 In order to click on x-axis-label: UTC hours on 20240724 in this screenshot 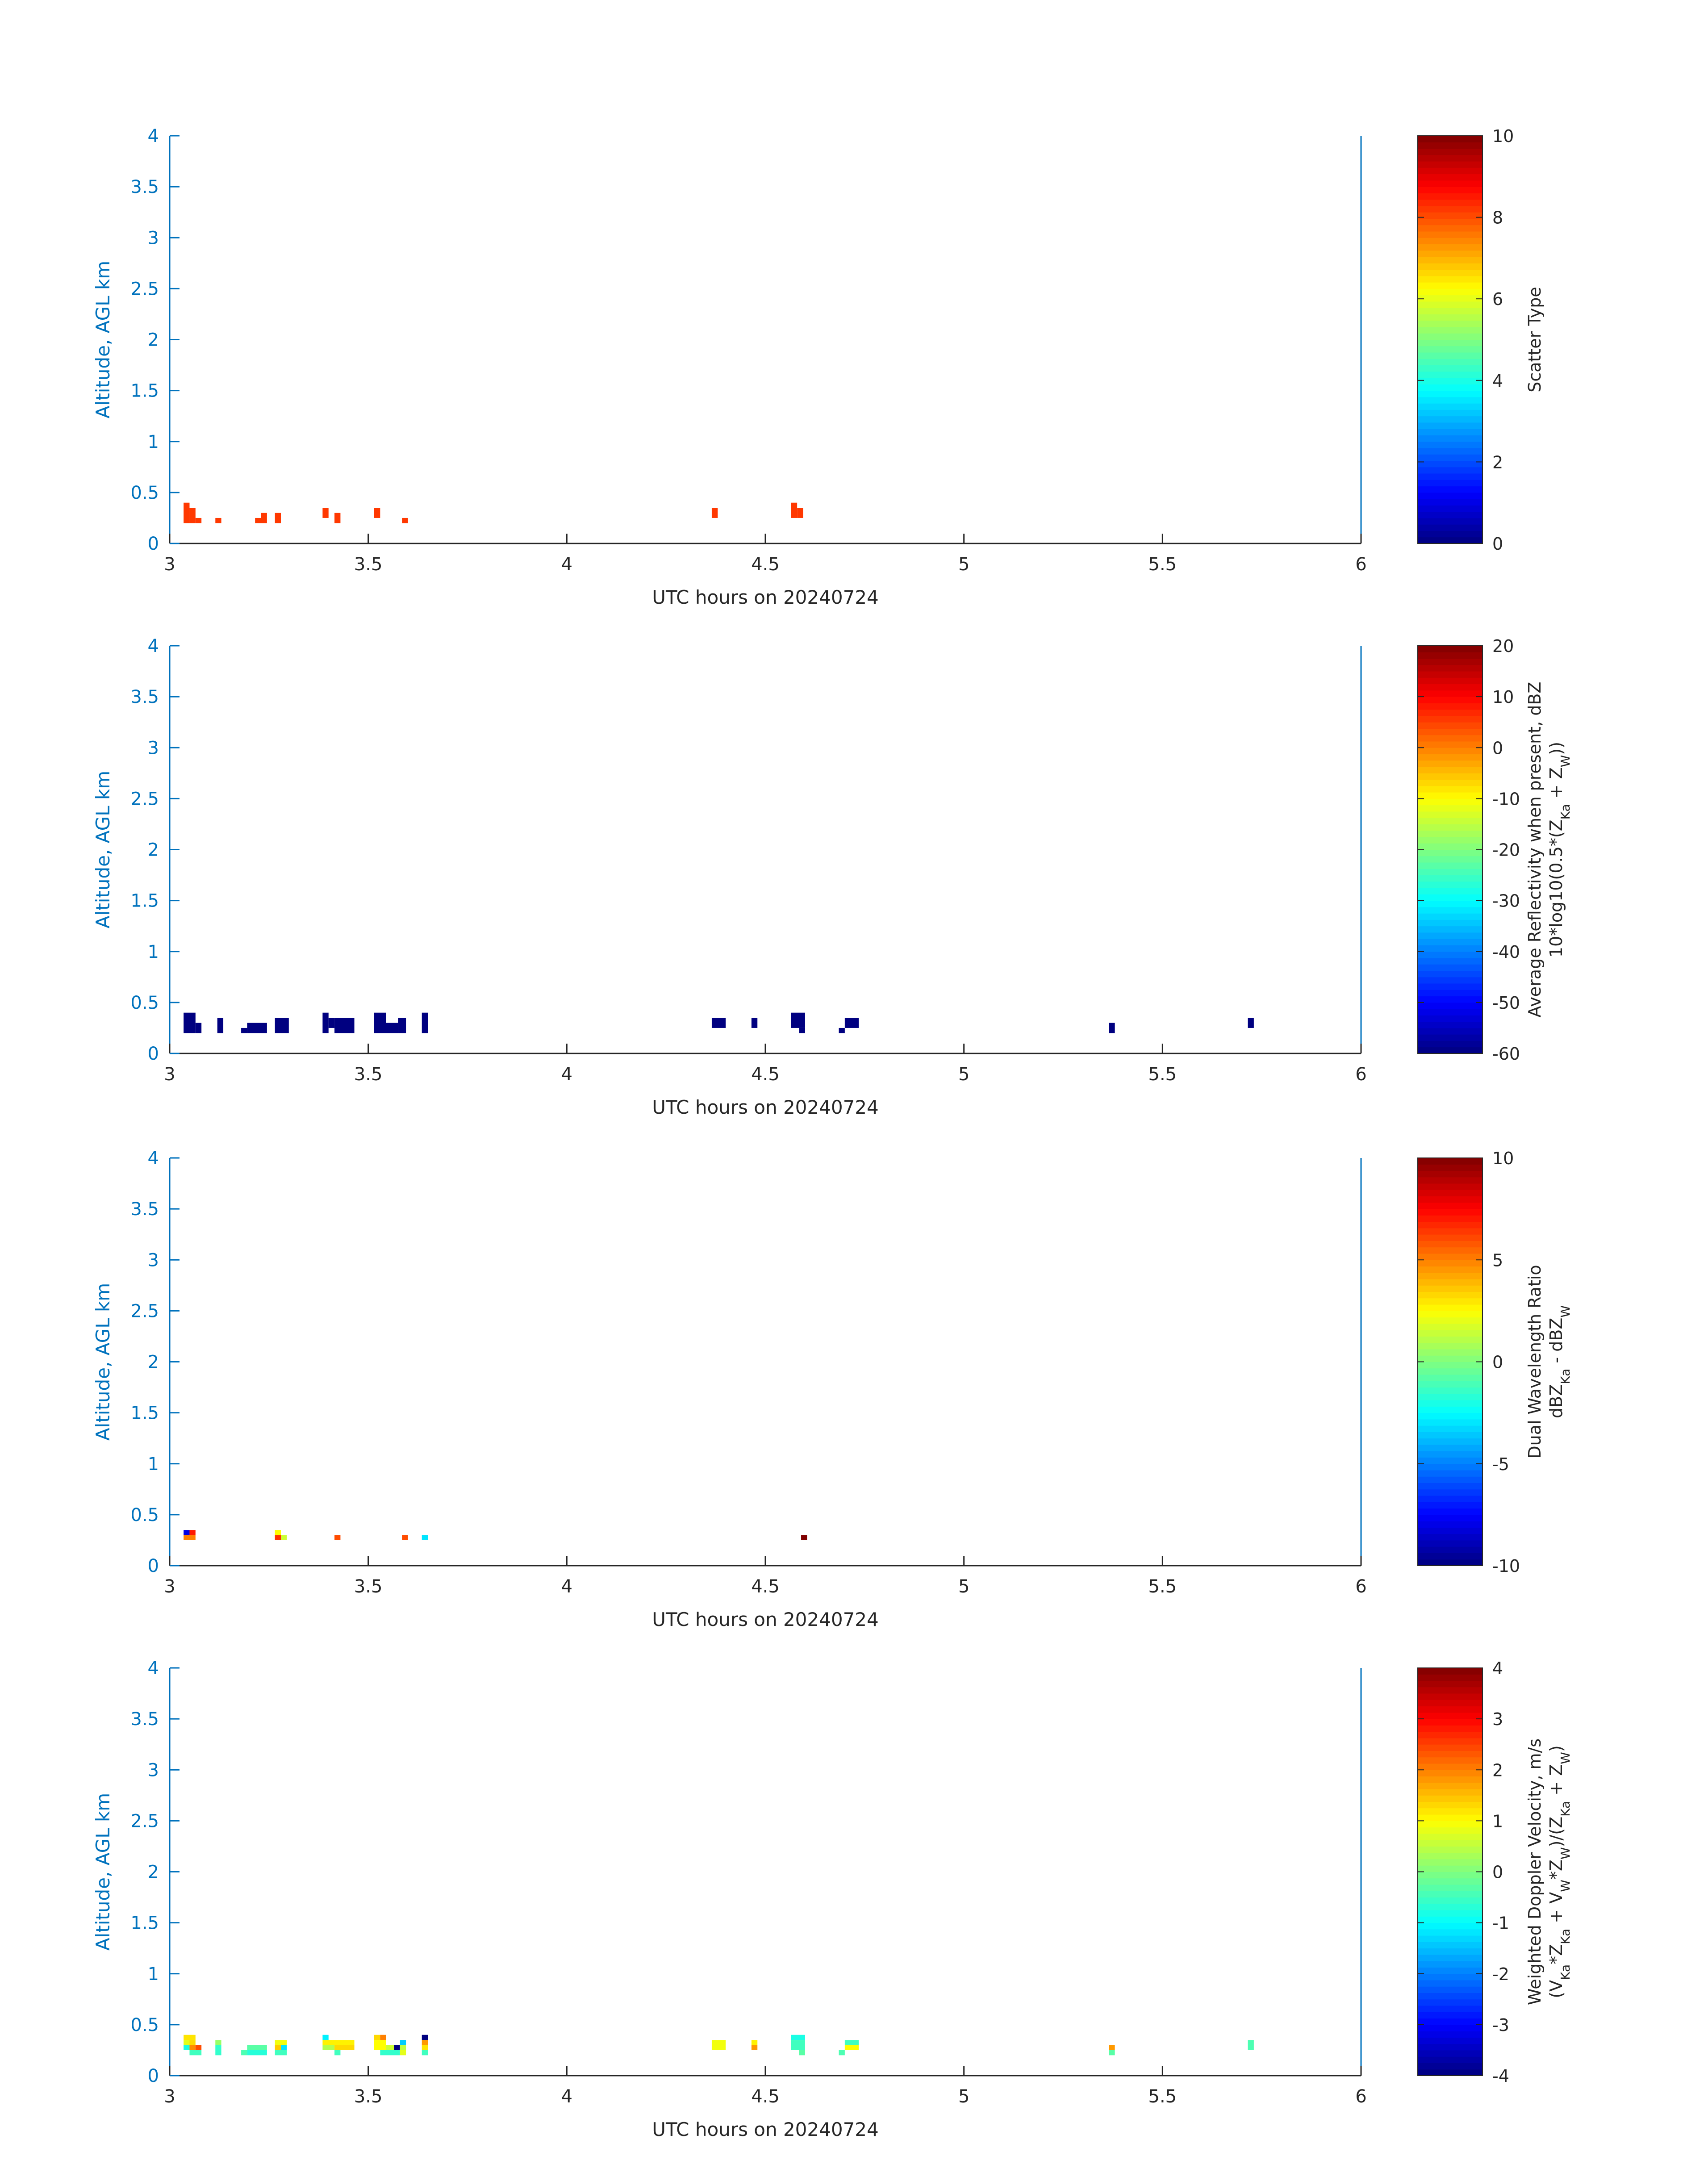, I will do `click(765, 2129)`.